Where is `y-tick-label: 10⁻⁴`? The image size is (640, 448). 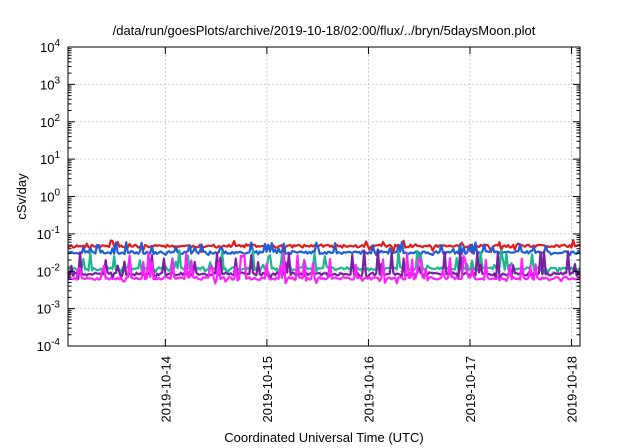 y-tick-label: 10⁻⁴ is located at coordinates (49, 345).